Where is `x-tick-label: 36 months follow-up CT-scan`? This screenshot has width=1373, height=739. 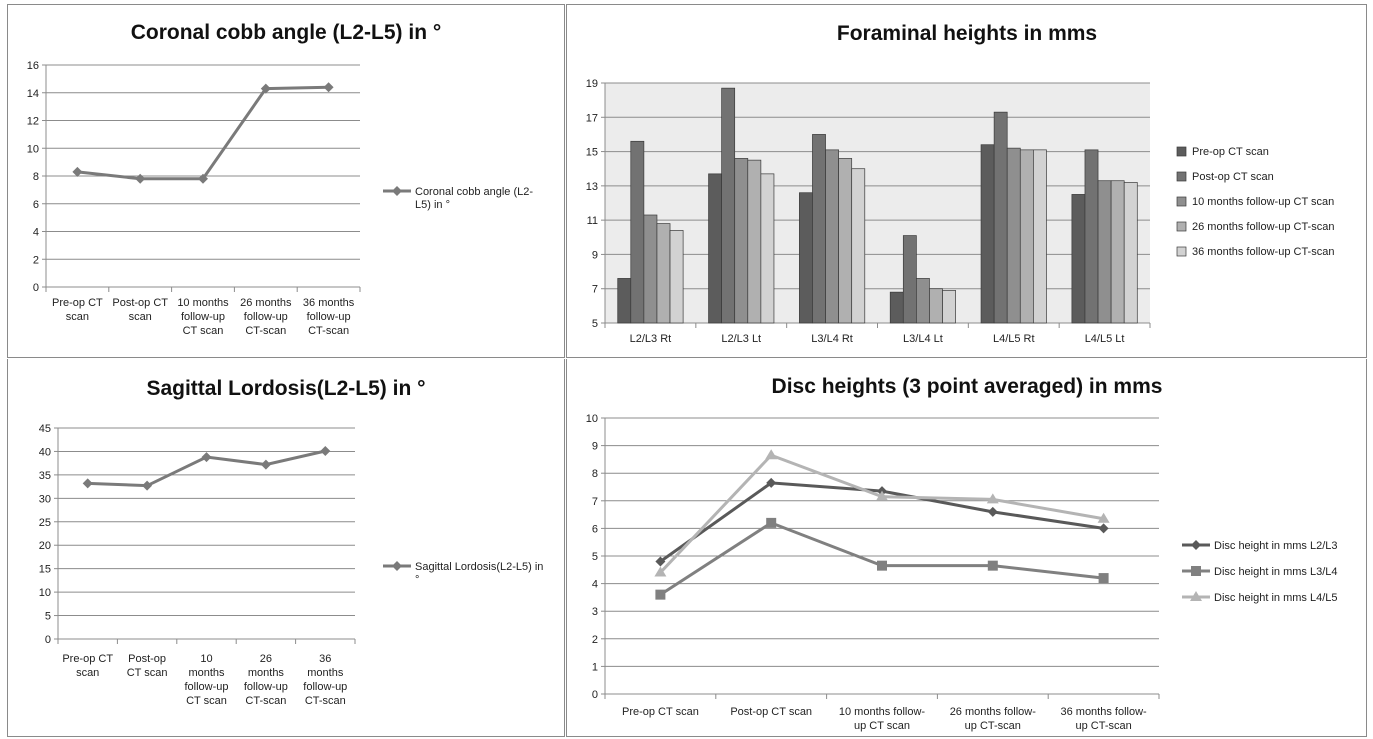
x-tick-label: 36 months follow-up CT-scan is located at coordinates (1103, 719).